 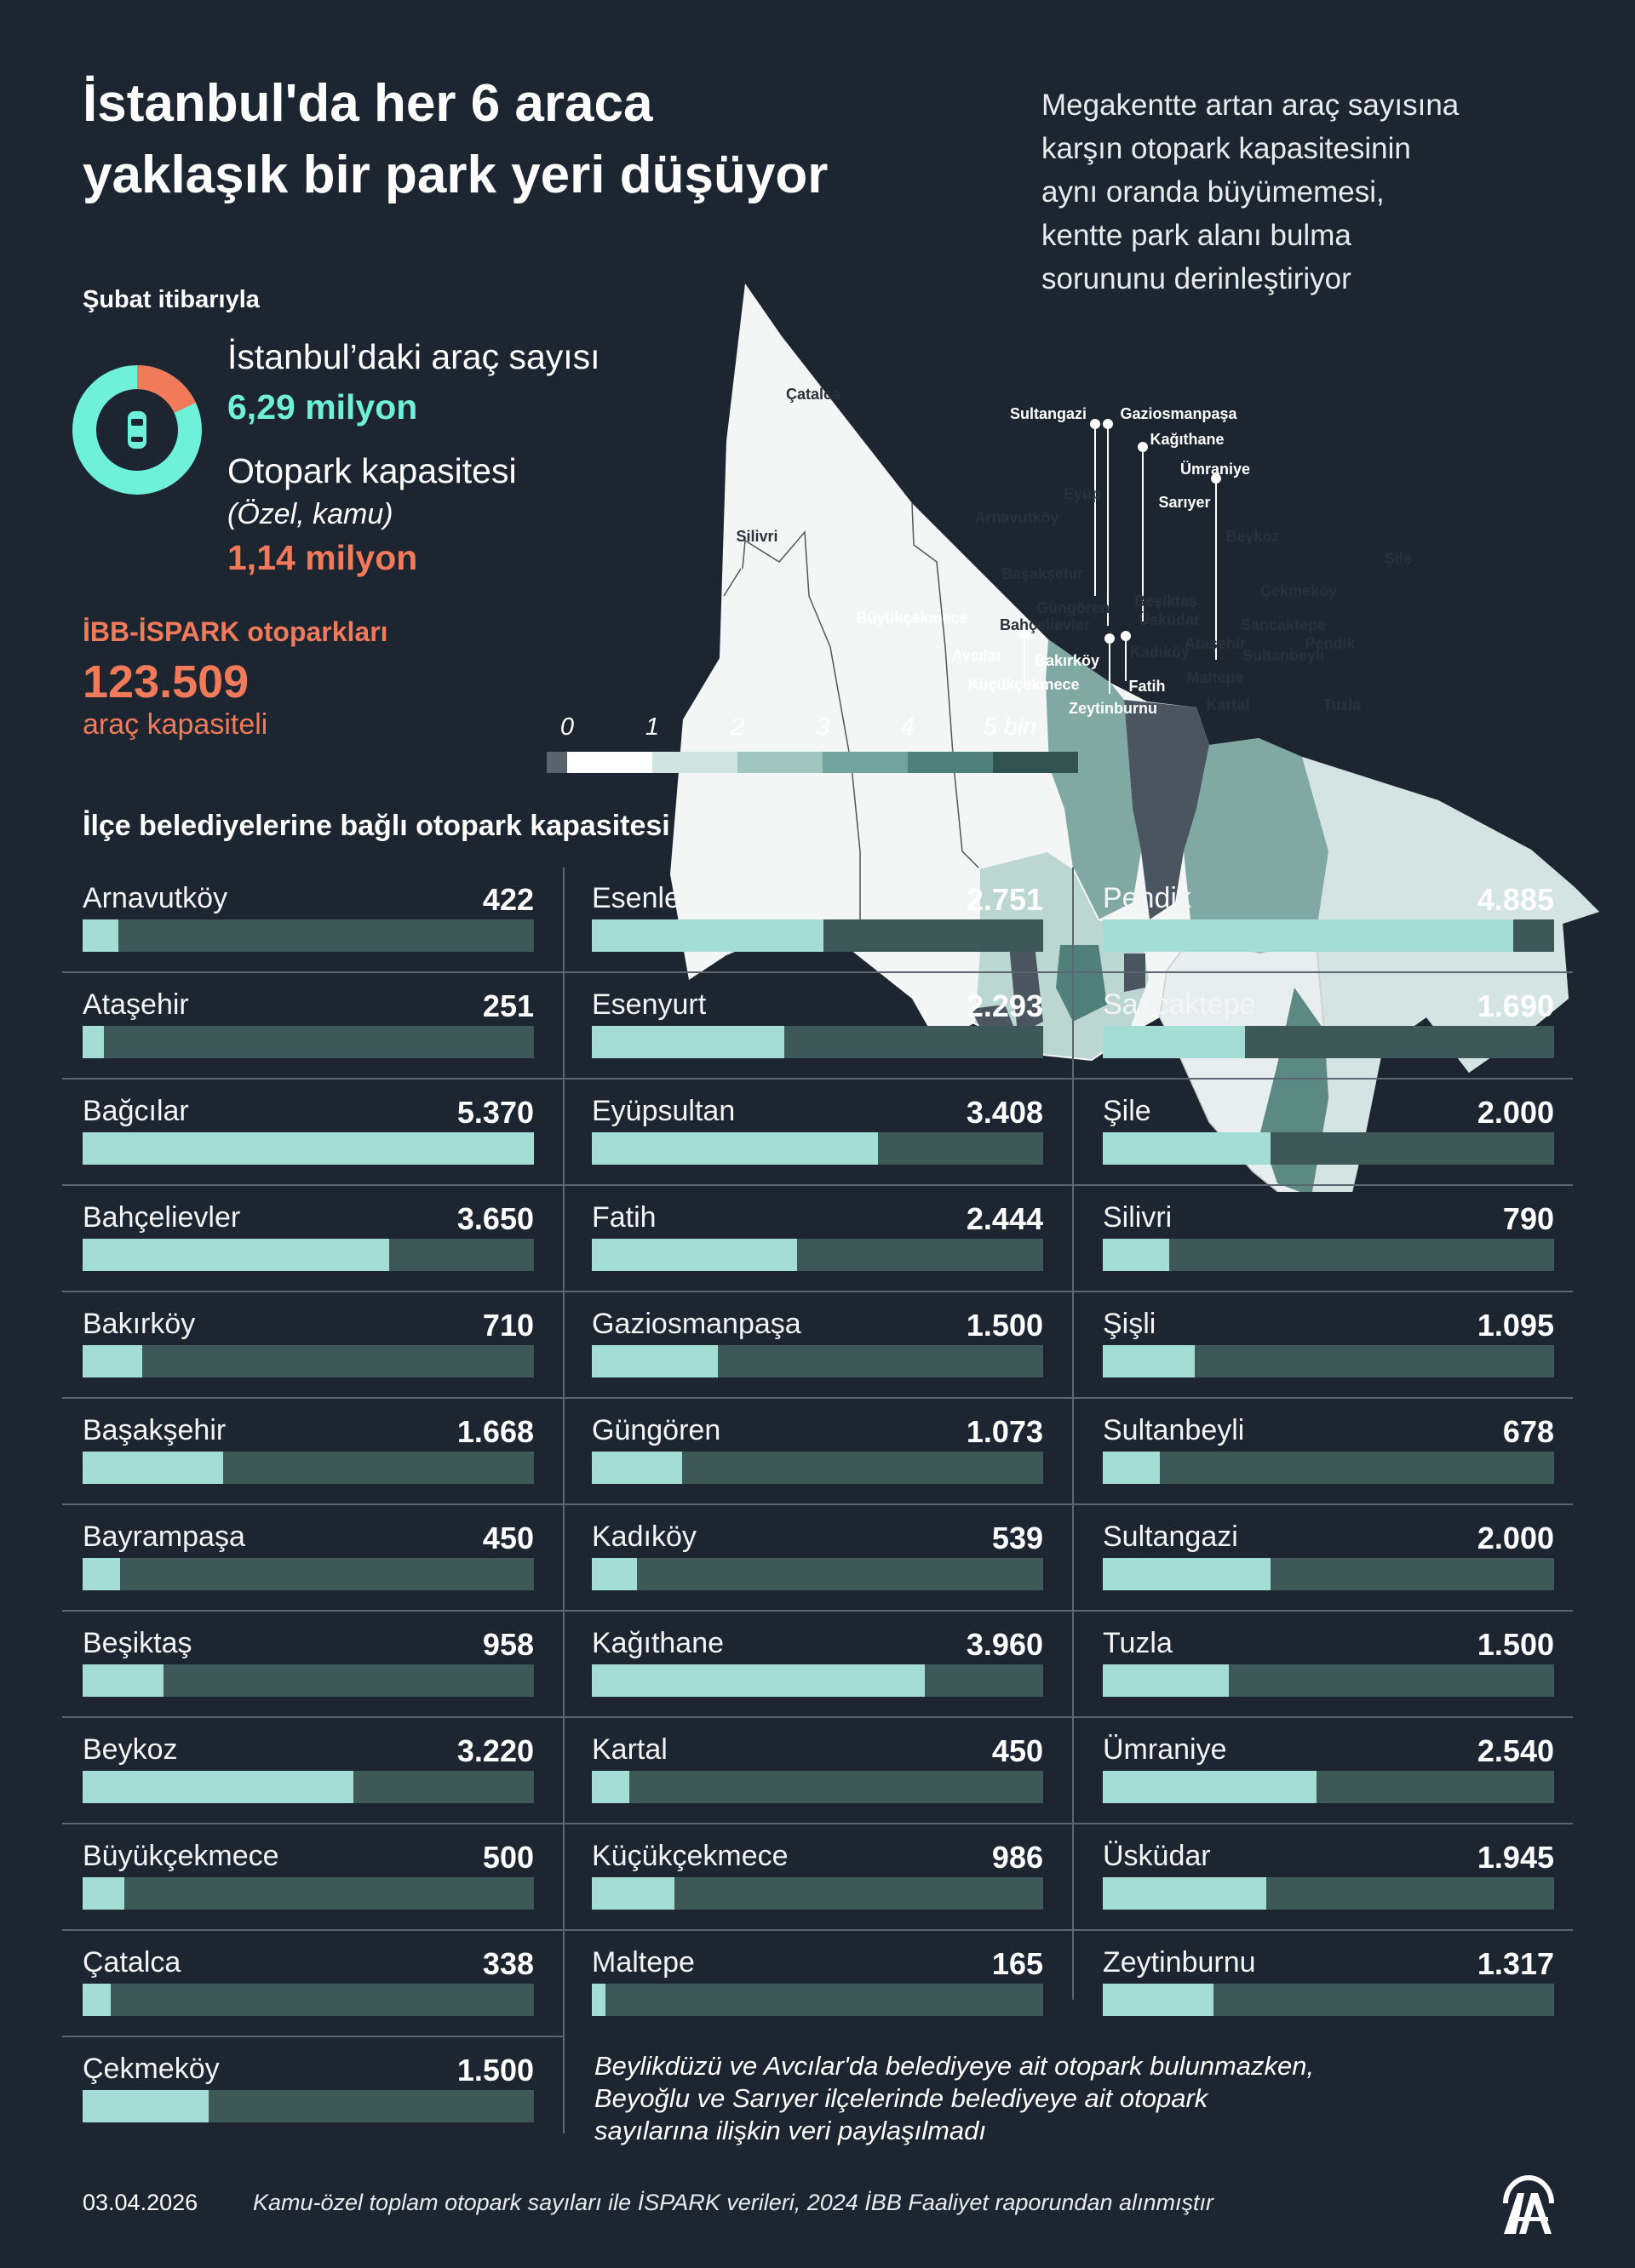 What do you see at coordinates (697, 1324) in the screenshot?
I see `district-name: Gaziosmanpaşa` at bounding box center [697, 1324].